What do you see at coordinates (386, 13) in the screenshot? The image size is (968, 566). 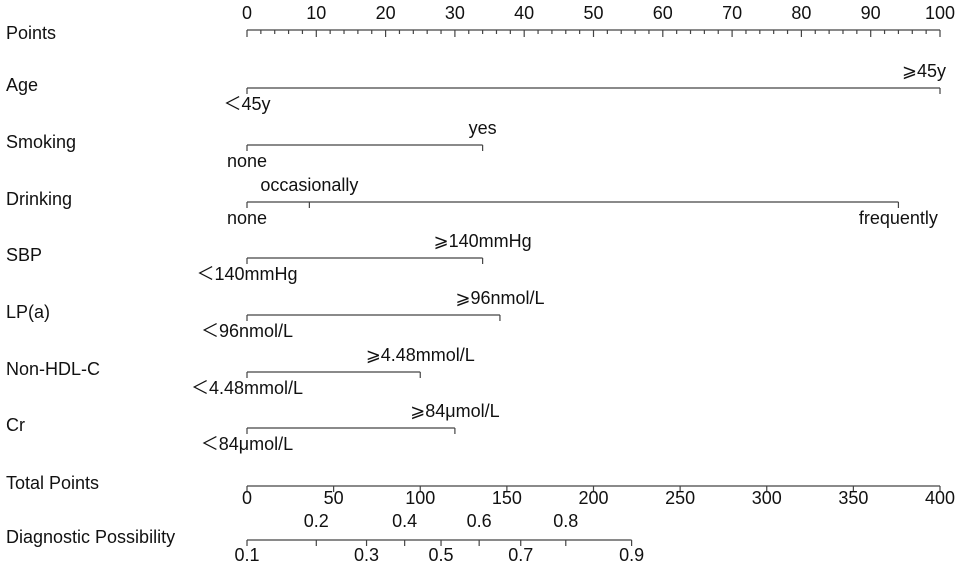 I see `tick-label: 20` at bounding box center [386, 13].